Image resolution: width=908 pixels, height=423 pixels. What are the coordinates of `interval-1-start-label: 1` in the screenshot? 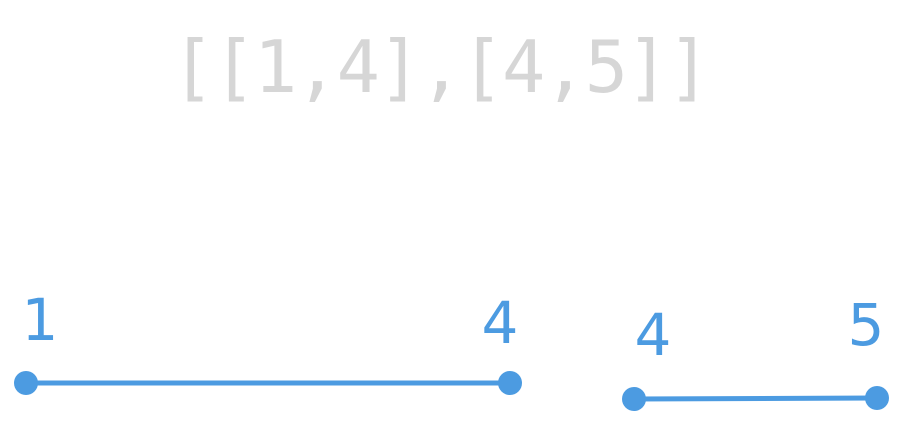 It's located at (40, 320).